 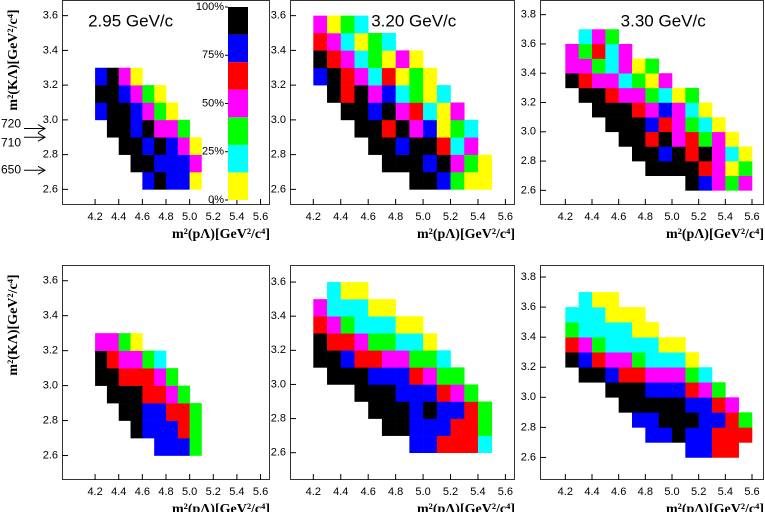 What do you see at coordinates (278, 50) in the screenshot?
I see `y-tick-label: 3.4` at bounding box center [278, 50].